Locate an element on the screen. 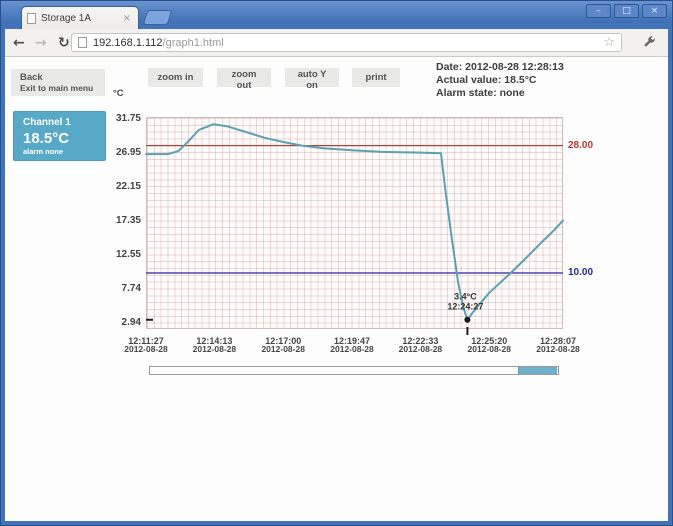 This screenshot has height=526, width=673. title-bar: Storage 1A × – □ × is located at coordinates (336, 15).